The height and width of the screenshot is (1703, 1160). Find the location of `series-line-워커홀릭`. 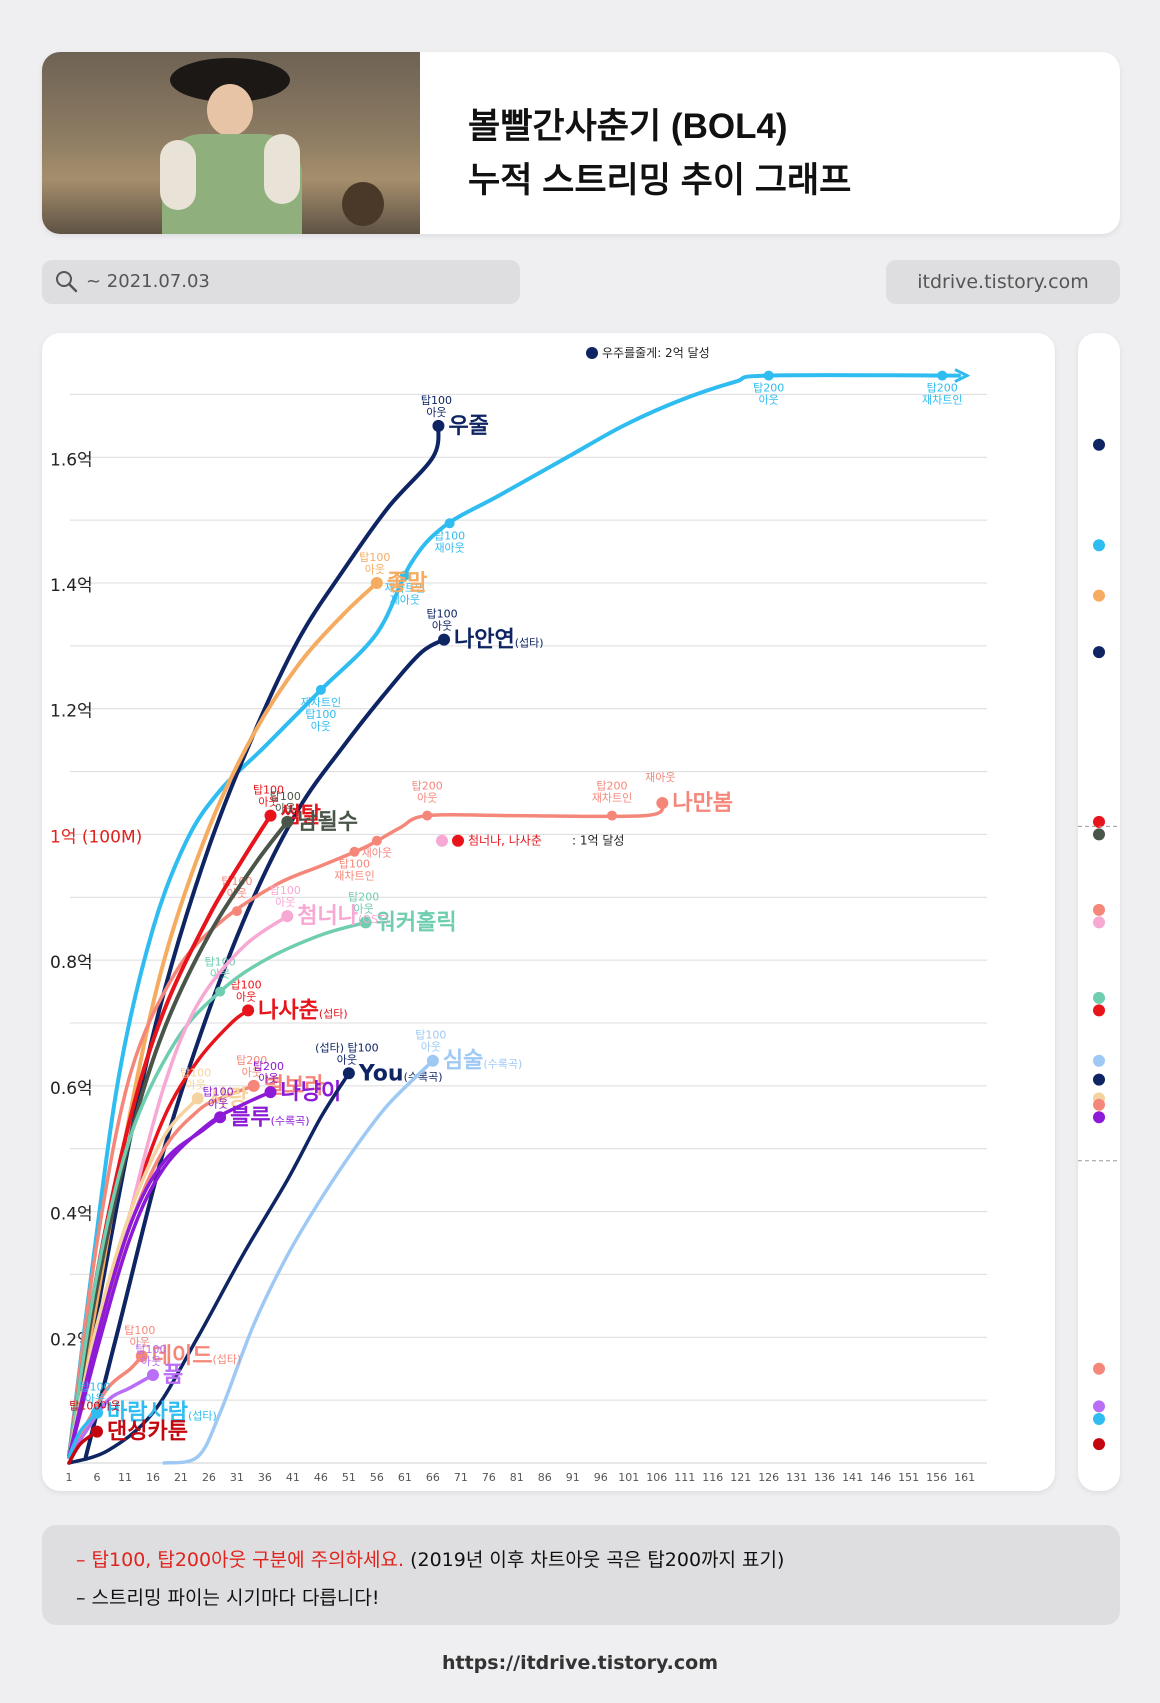

series-line-워커홀릭 is located at coordinates (217, 1189).